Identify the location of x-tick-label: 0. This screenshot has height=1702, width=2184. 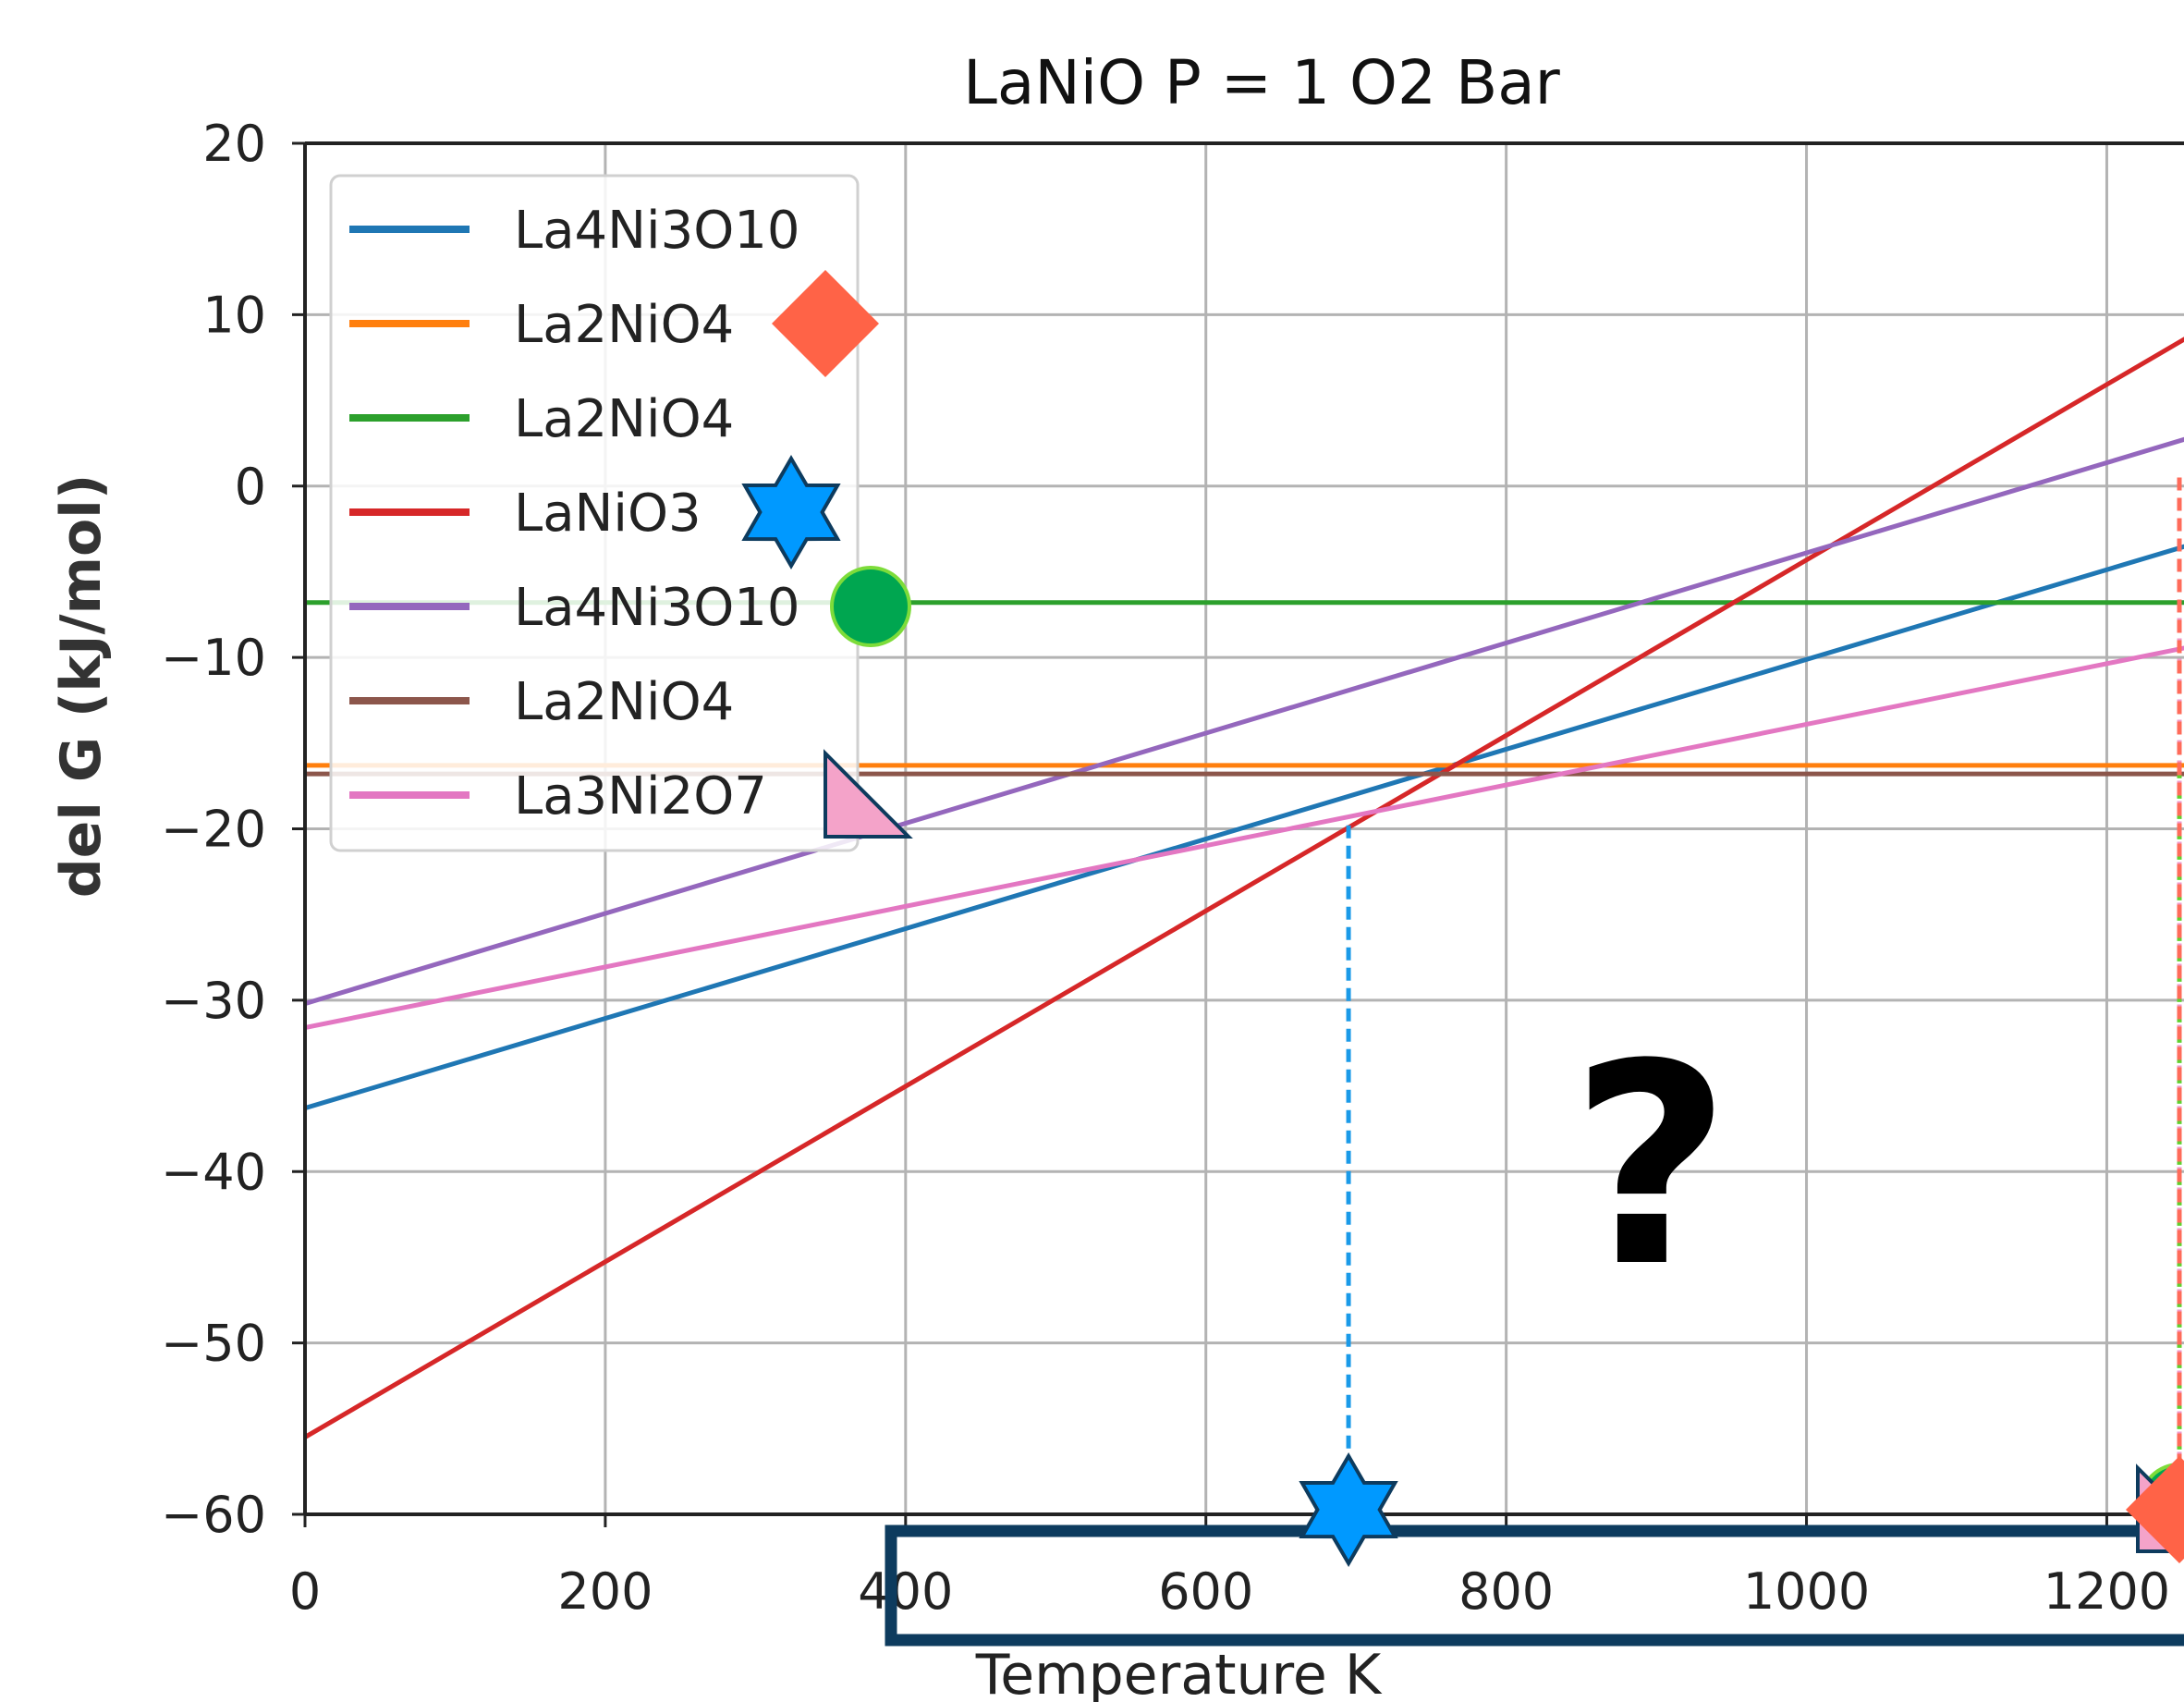
(305, 1591).